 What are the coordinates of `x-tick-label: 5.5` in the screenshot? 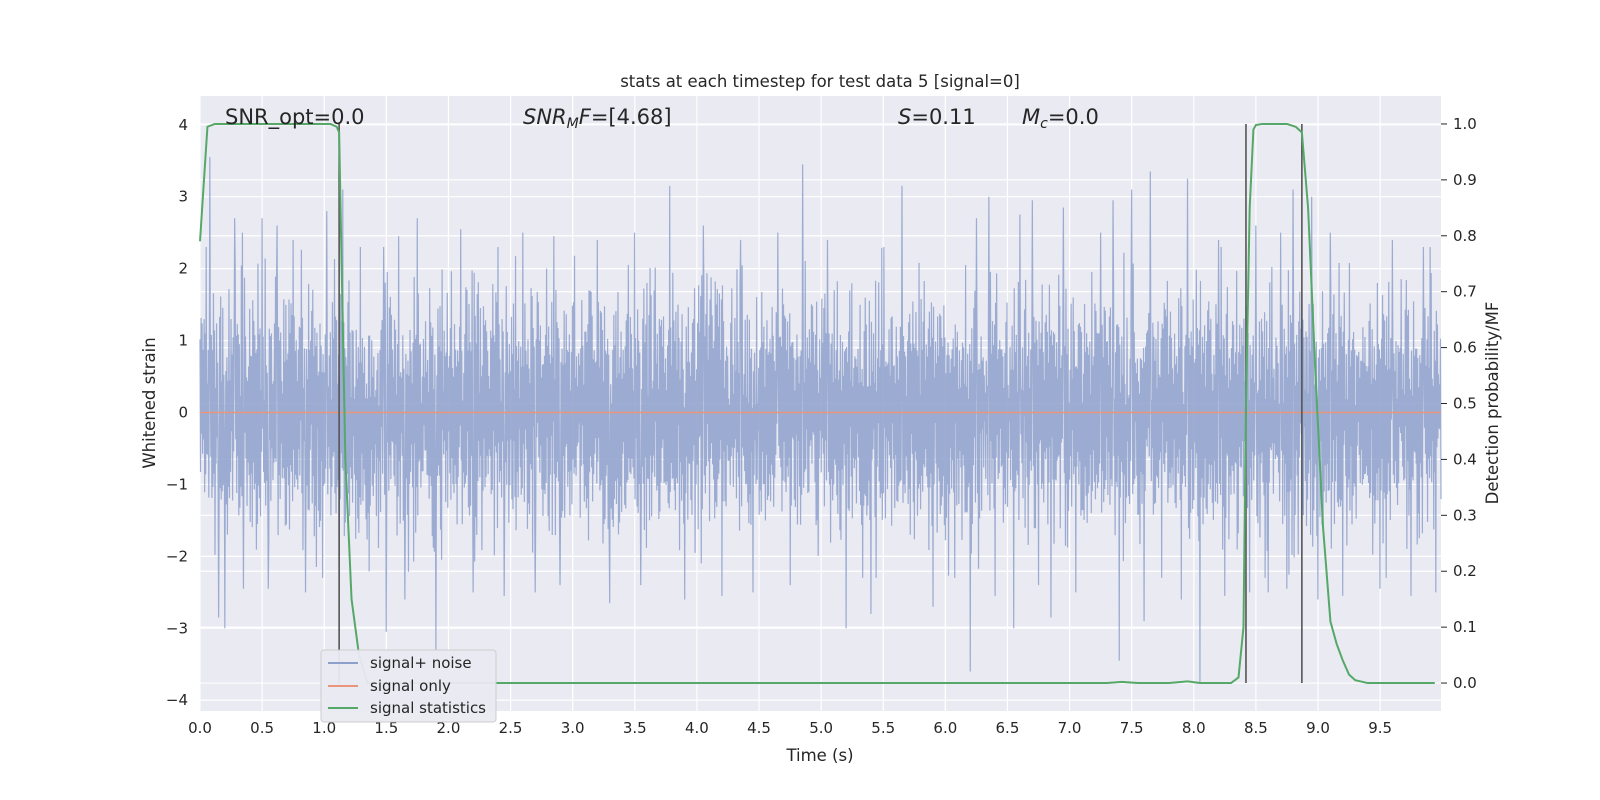 It's located at (883, 728).